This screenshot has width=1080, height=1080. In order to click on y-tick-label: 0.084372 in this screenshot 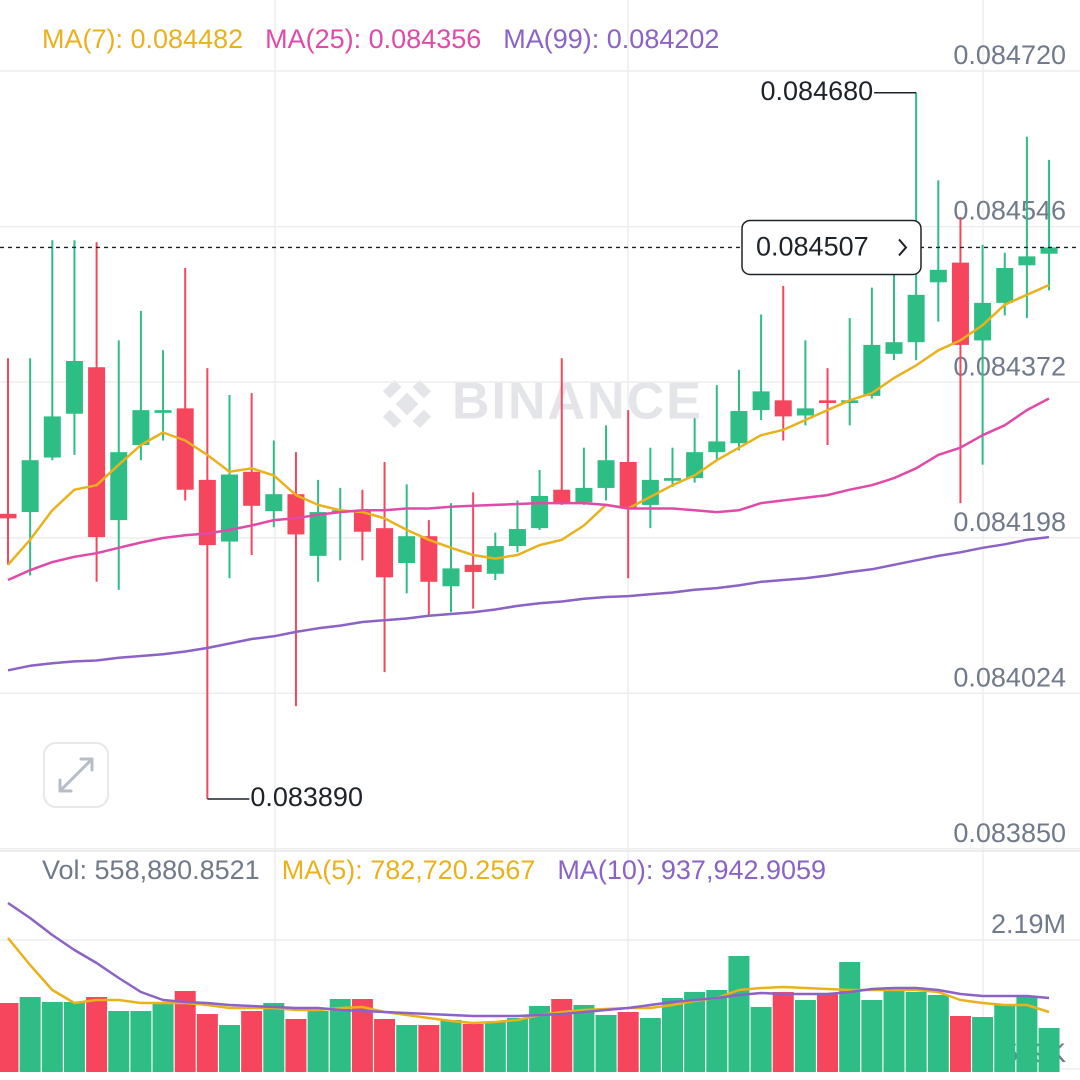, I will do `click(1009, 366)`.